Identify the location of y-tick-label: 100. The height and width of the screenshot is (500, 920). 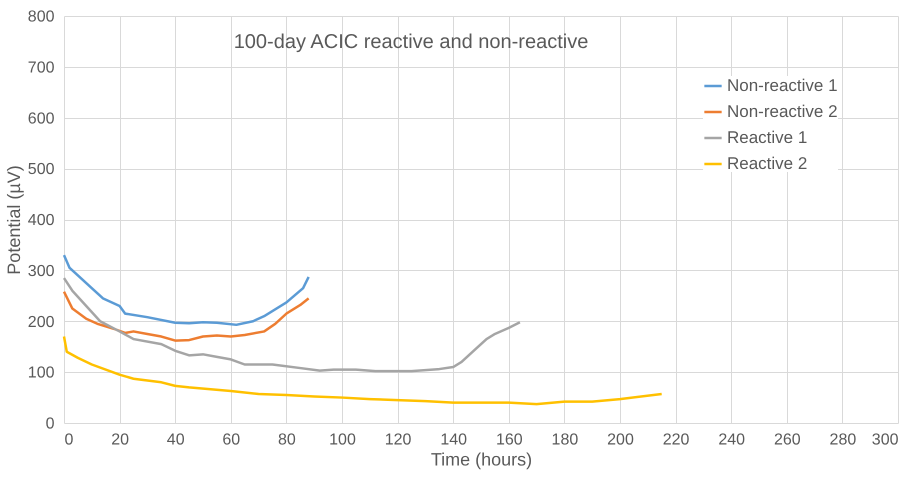
(41, 373).